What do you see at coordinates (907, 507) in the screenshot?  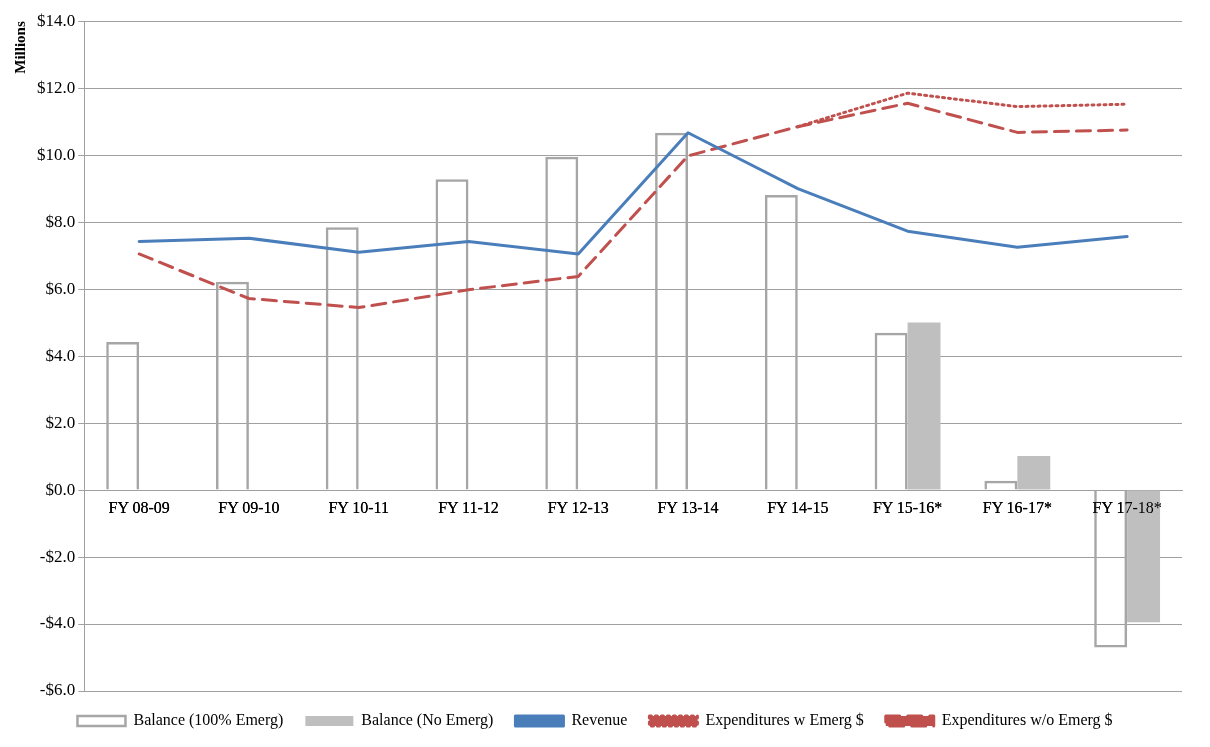 I see `x-tick-label: FY 15-16*` at bounding box center [907, 507].